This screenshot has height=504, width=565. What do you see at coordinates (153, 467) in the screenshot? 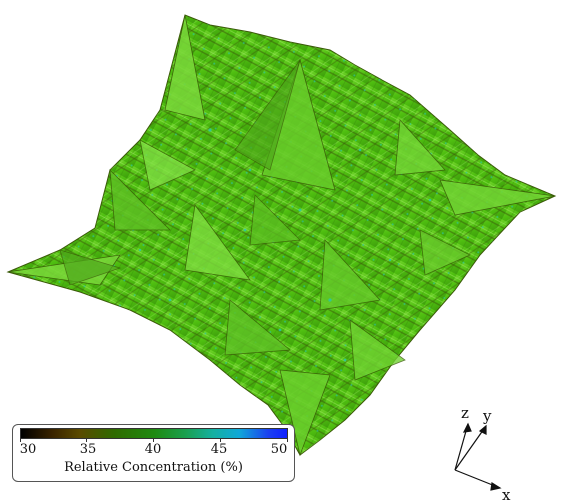
I see `colorbar-title: Relative Concentration (%)` at bounding box center [153, 467].